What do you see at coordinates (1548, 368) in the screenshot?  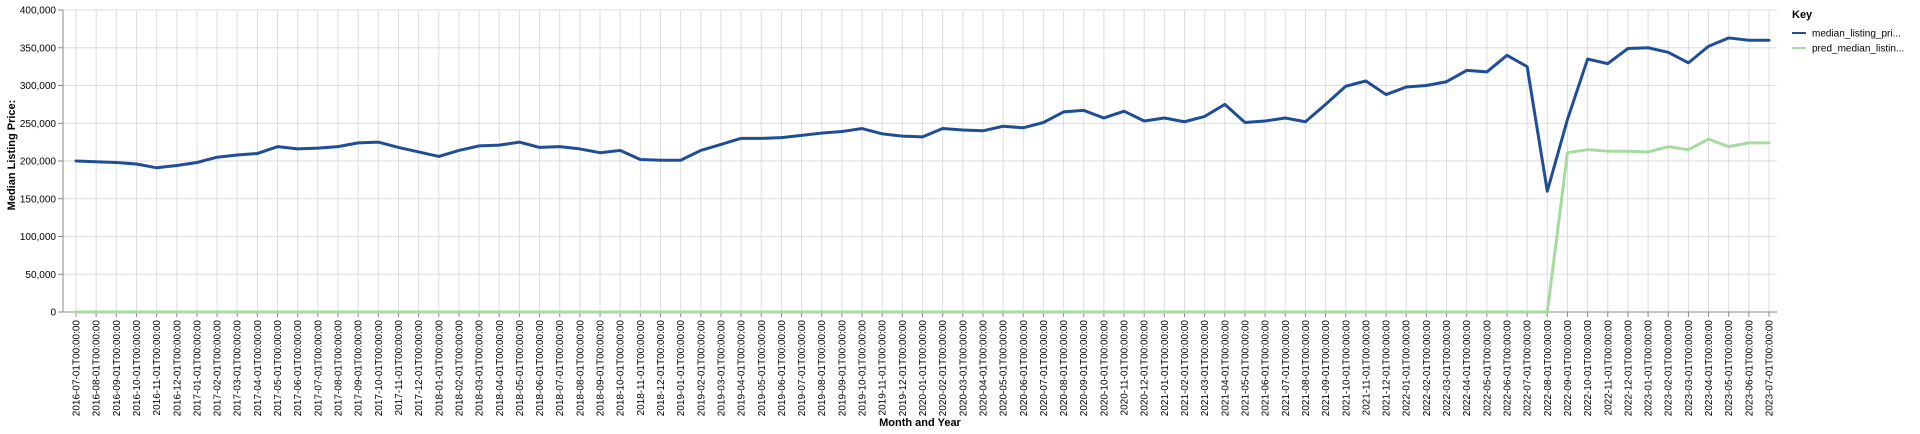 I see `x-tick-label: 2022-08-01T00:00:00` at bounding box center [1548, 368].